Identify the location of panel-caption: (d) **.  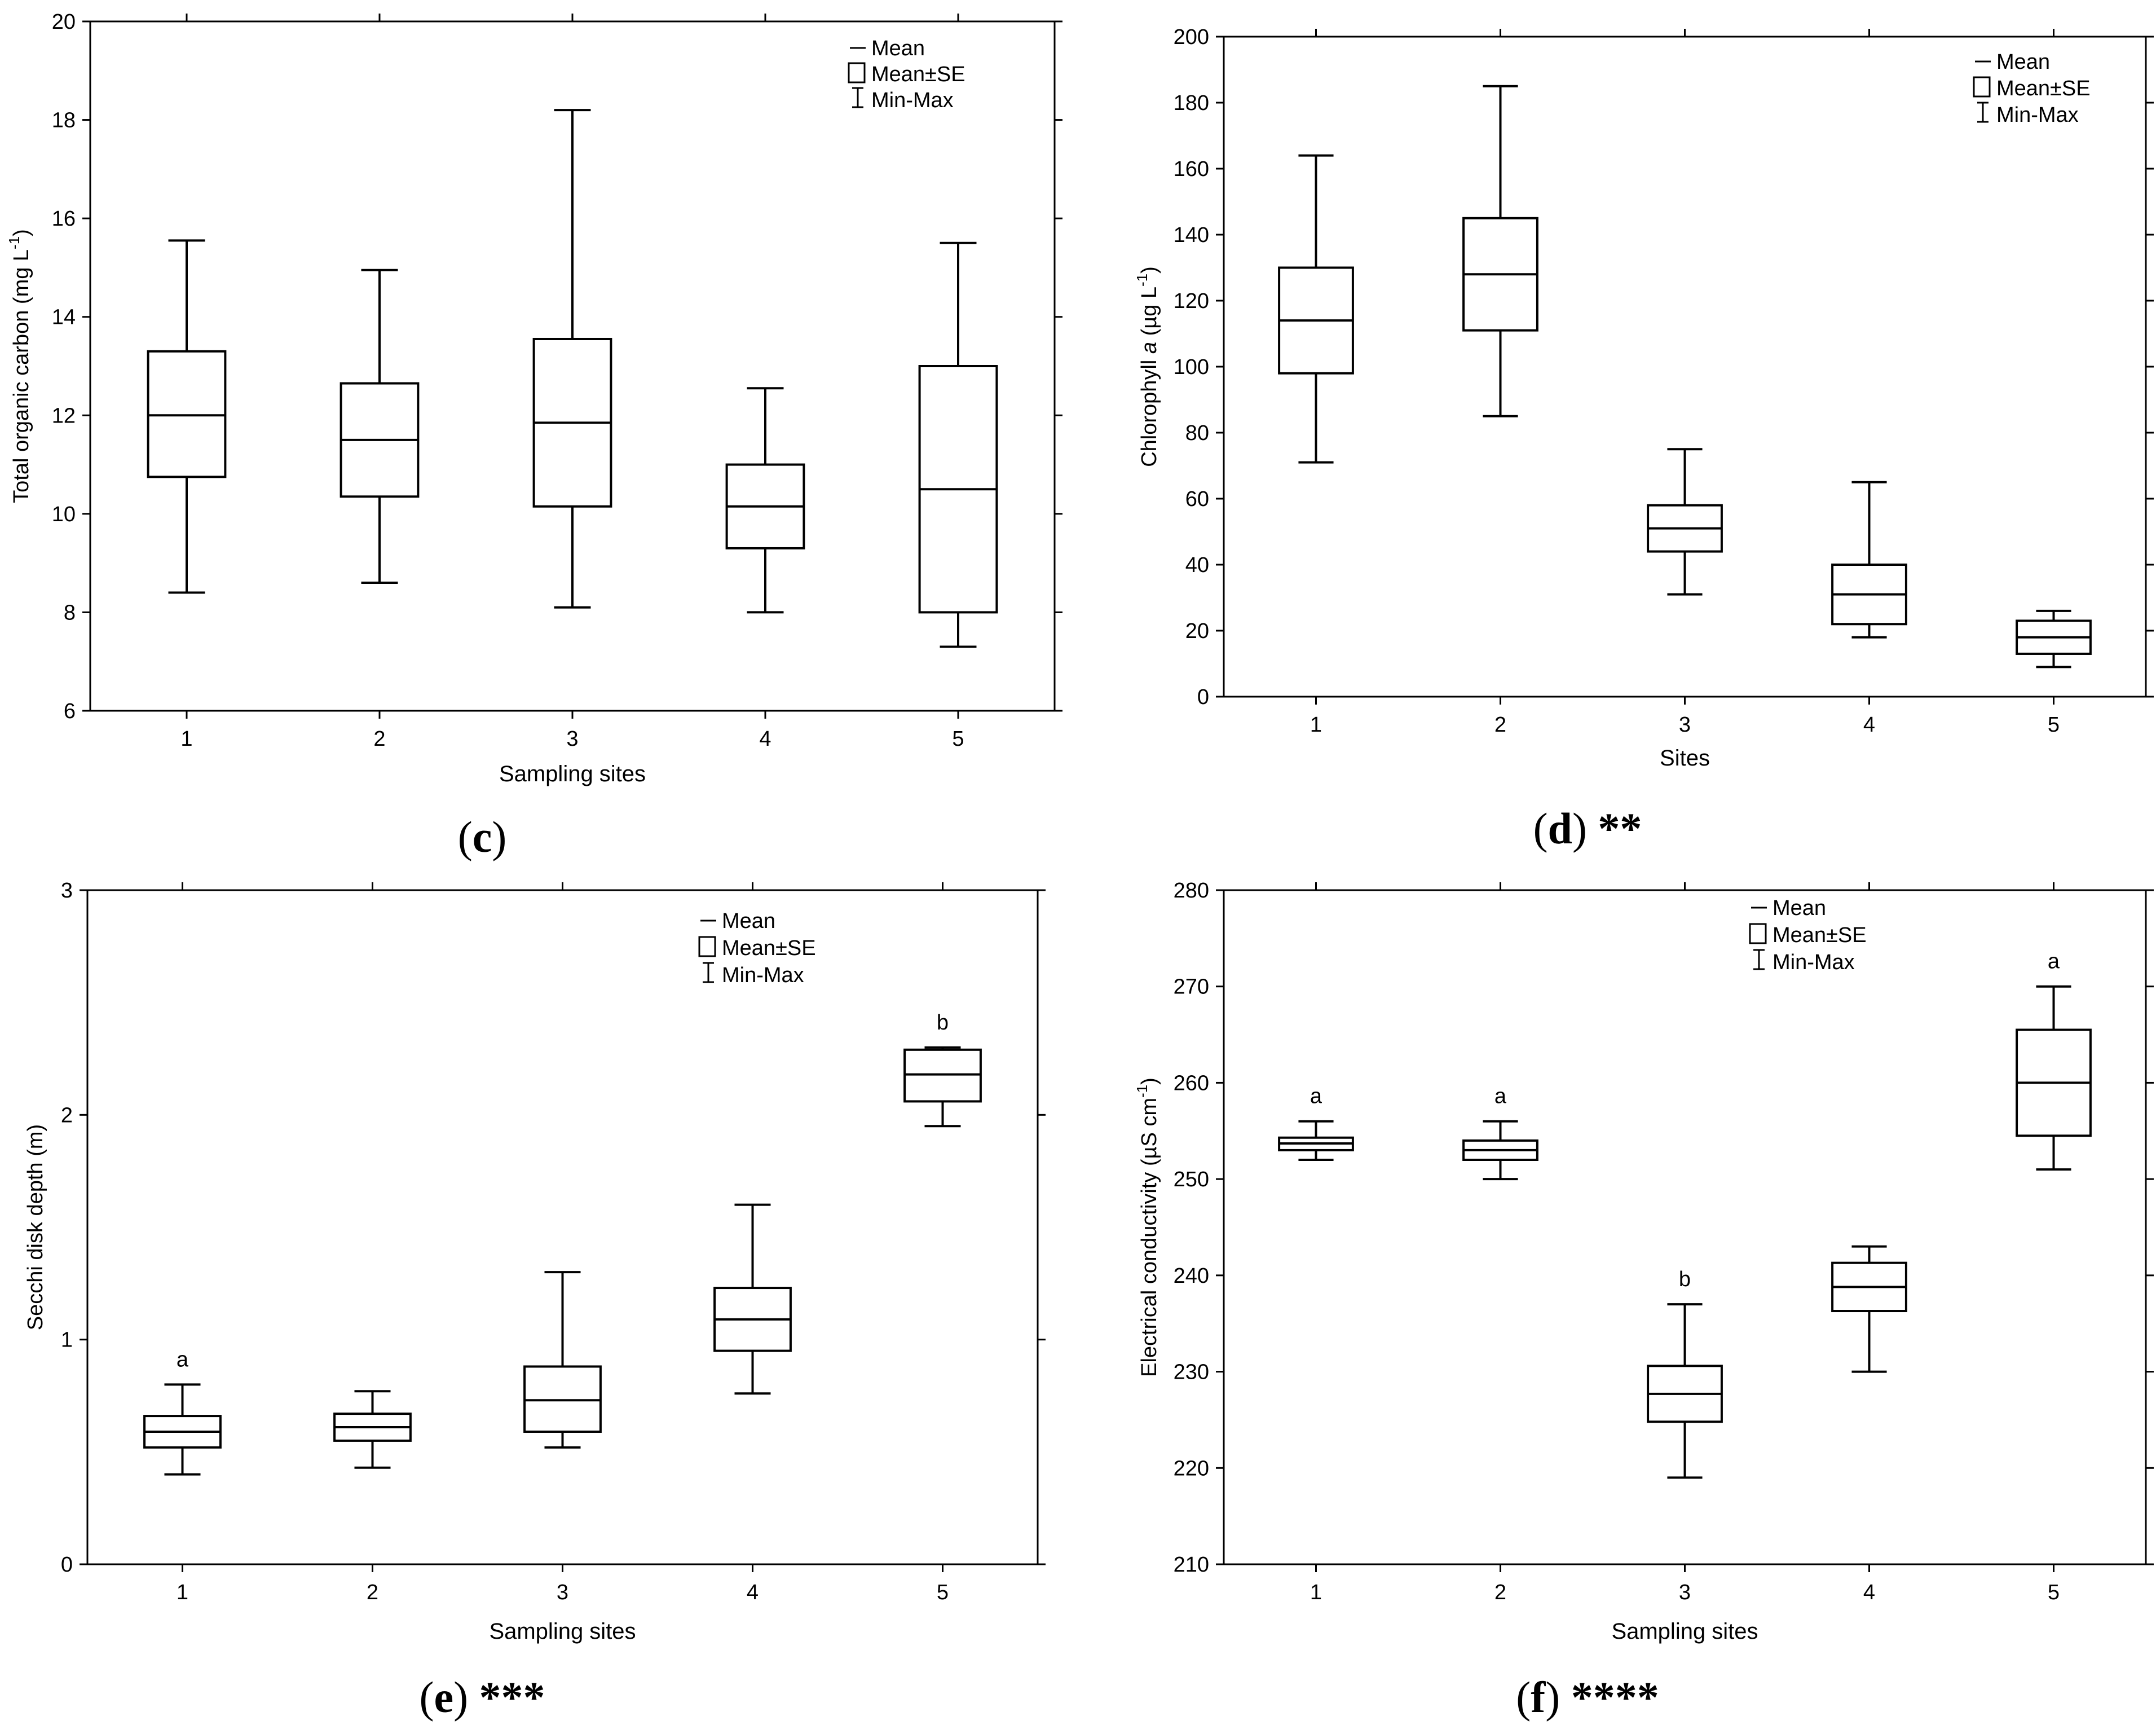
(1587, 829).